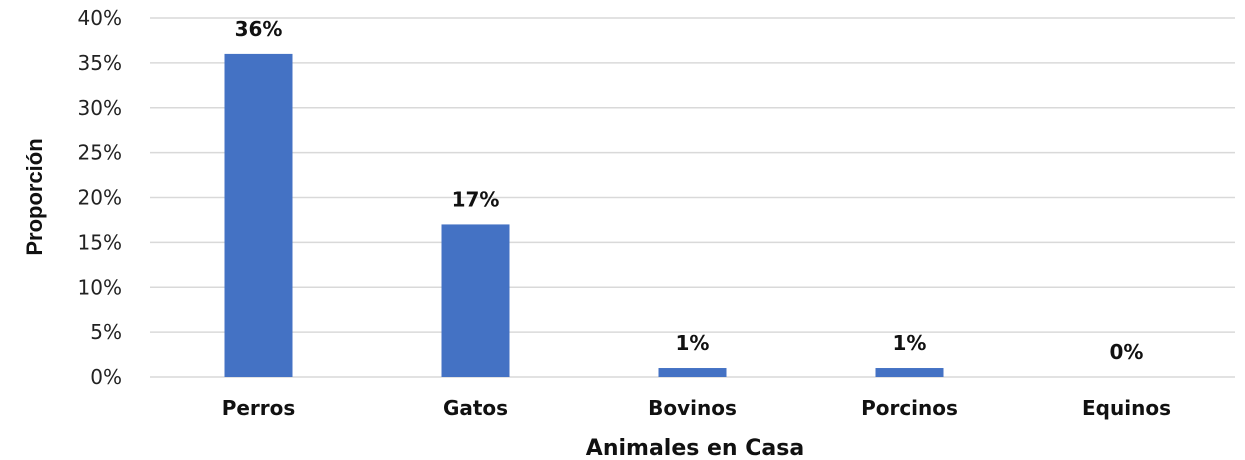 The height and width of the screenshot is (460, 1245). Describe the element at coordinates (34, 196) in the screenshot. I see `y-axis-title: Proporción` at that location.